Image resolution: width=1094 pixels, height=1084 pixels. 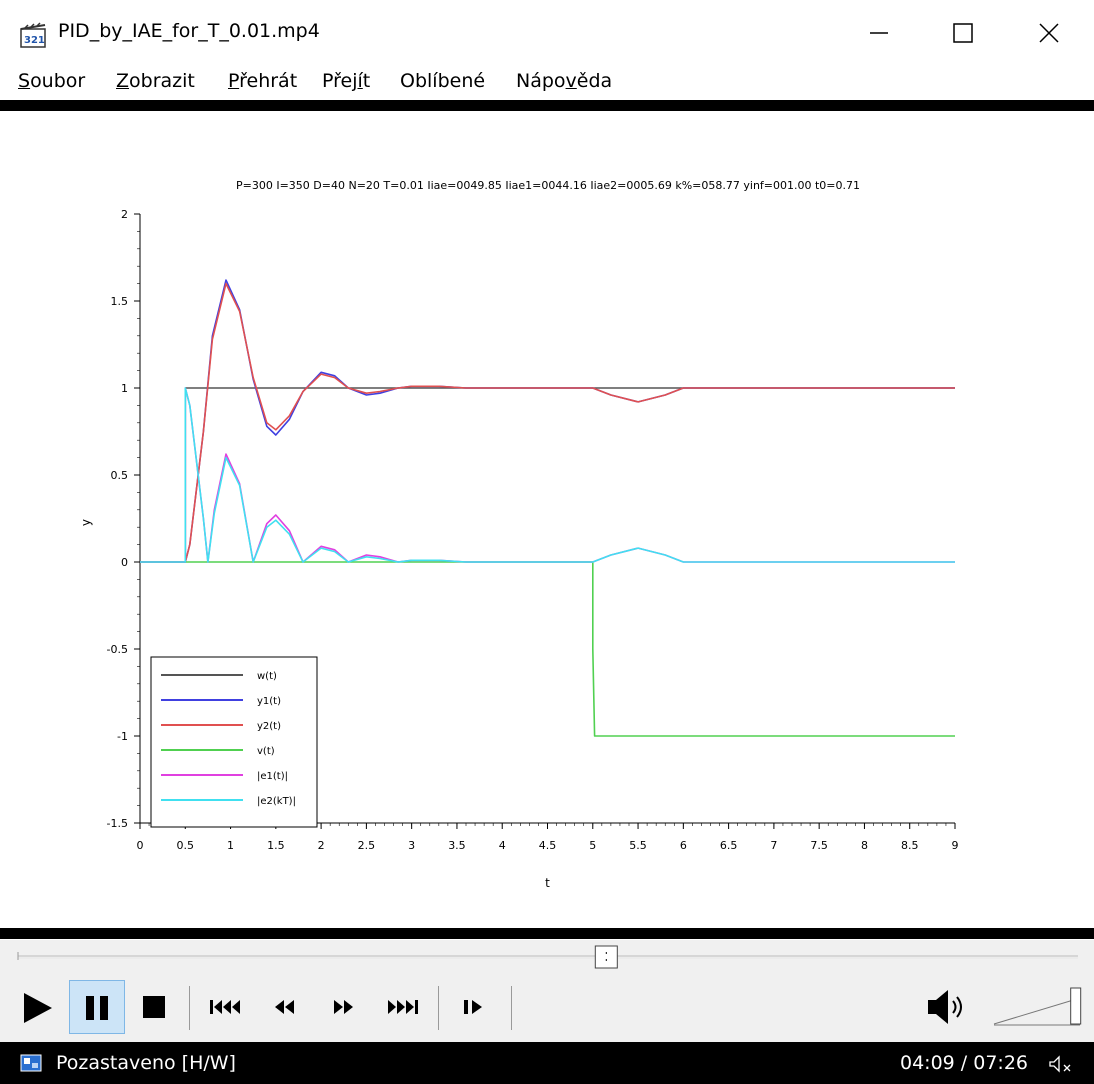 I want to click on video-bottom-border, so click(x=547, y=933).